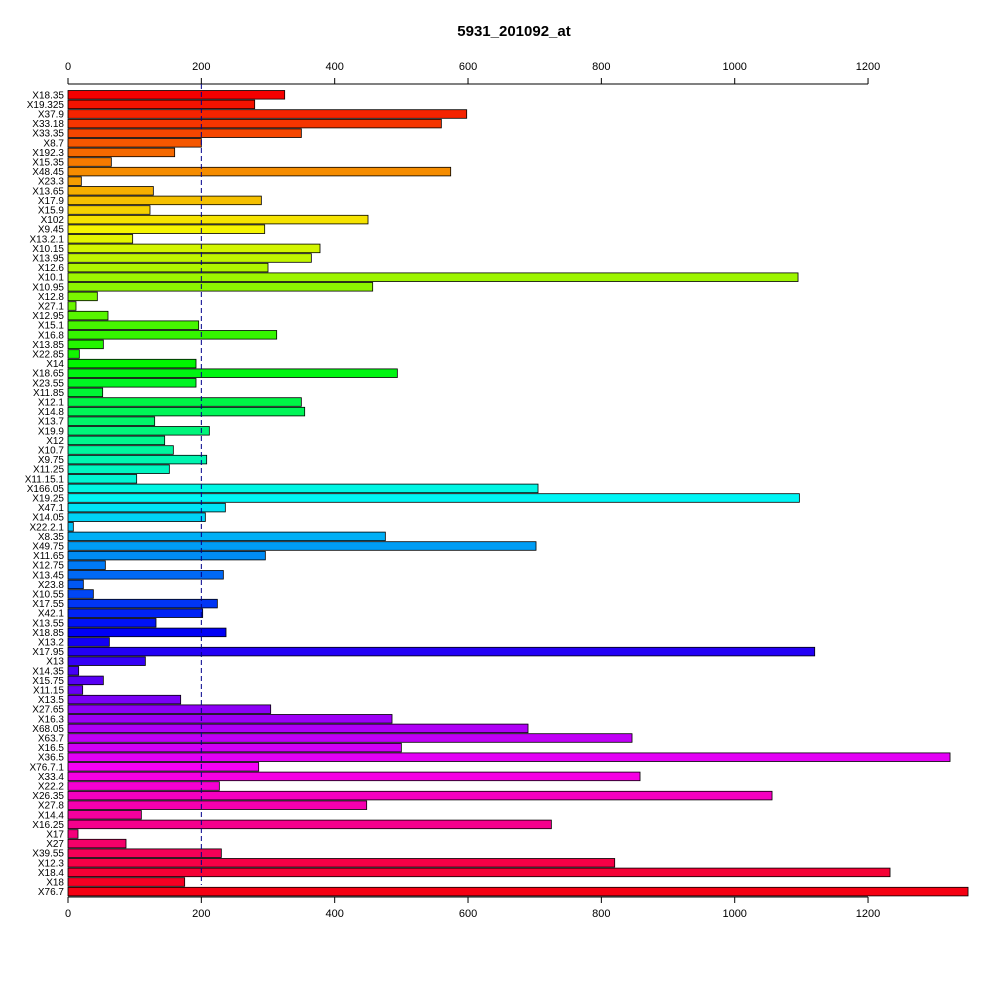 This screenshot has width=1000, height=1000. What do you see at coordinates (51, 278) in the screenshot?
I see `category-label: X10.1` at bounding box center [51, 278].